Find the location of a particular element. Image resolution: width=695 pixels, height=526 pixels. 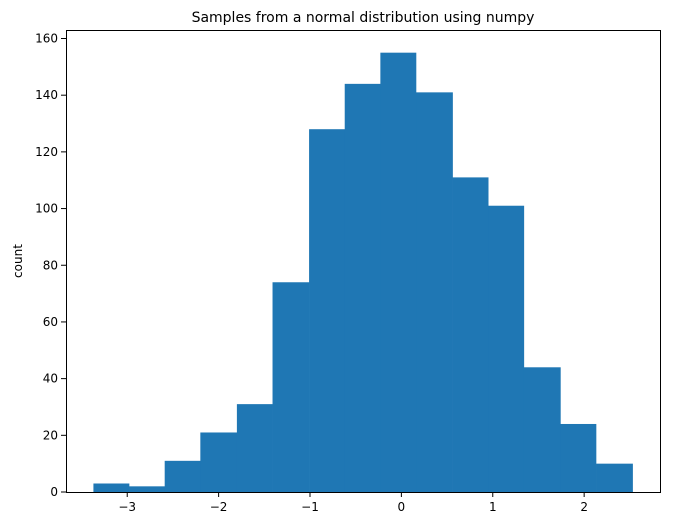

y-tick-label: 80 is located at coordinates (50, 265).